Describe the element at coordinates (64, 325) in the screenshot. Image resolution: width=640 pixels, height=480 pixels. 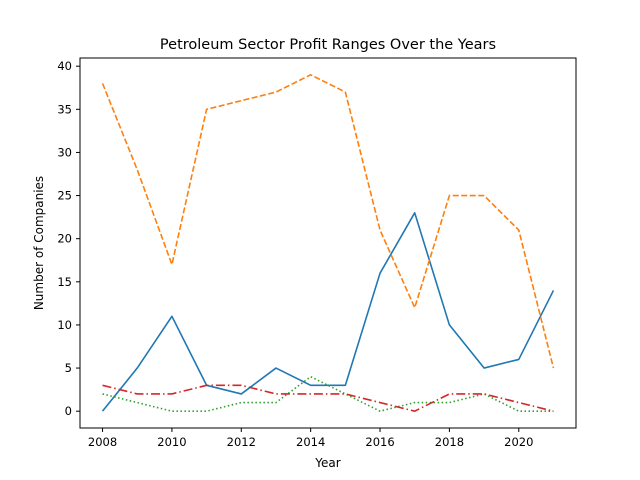
I see `y-tick-label: 10` at that location.